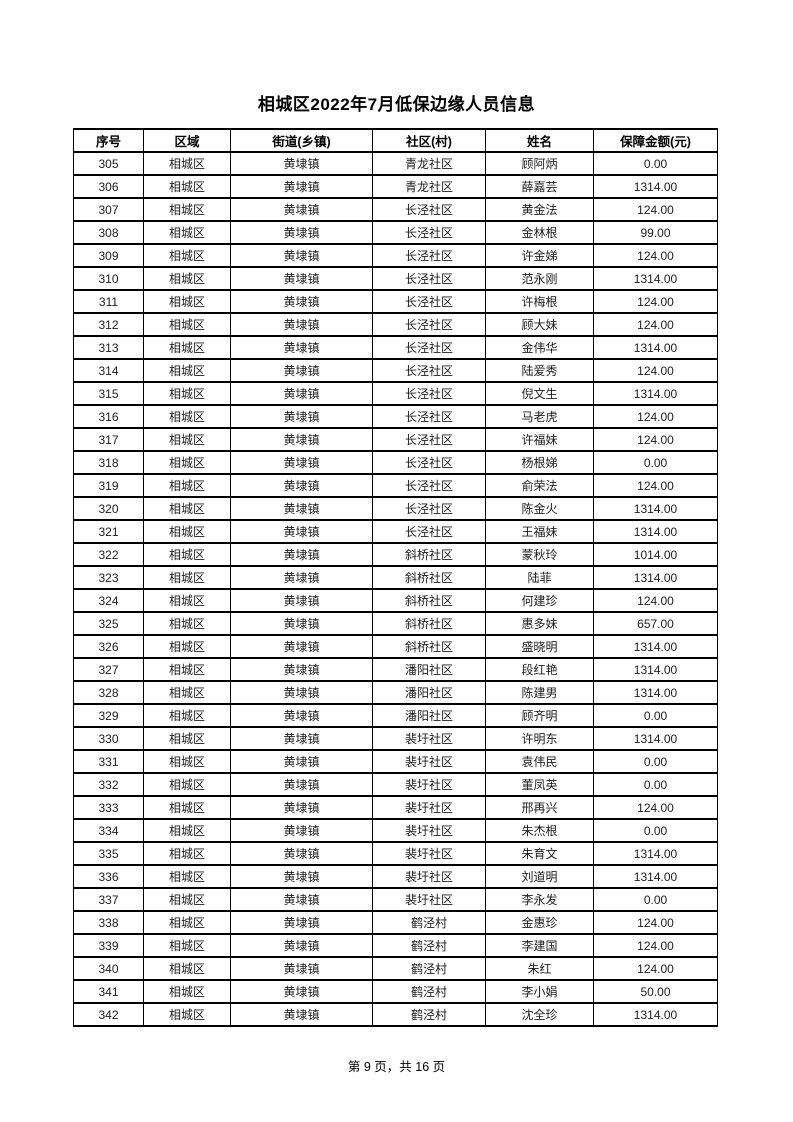 The image size is (793, 1122). I want to click on column-header-community: 社区(村), so click(429, 140).